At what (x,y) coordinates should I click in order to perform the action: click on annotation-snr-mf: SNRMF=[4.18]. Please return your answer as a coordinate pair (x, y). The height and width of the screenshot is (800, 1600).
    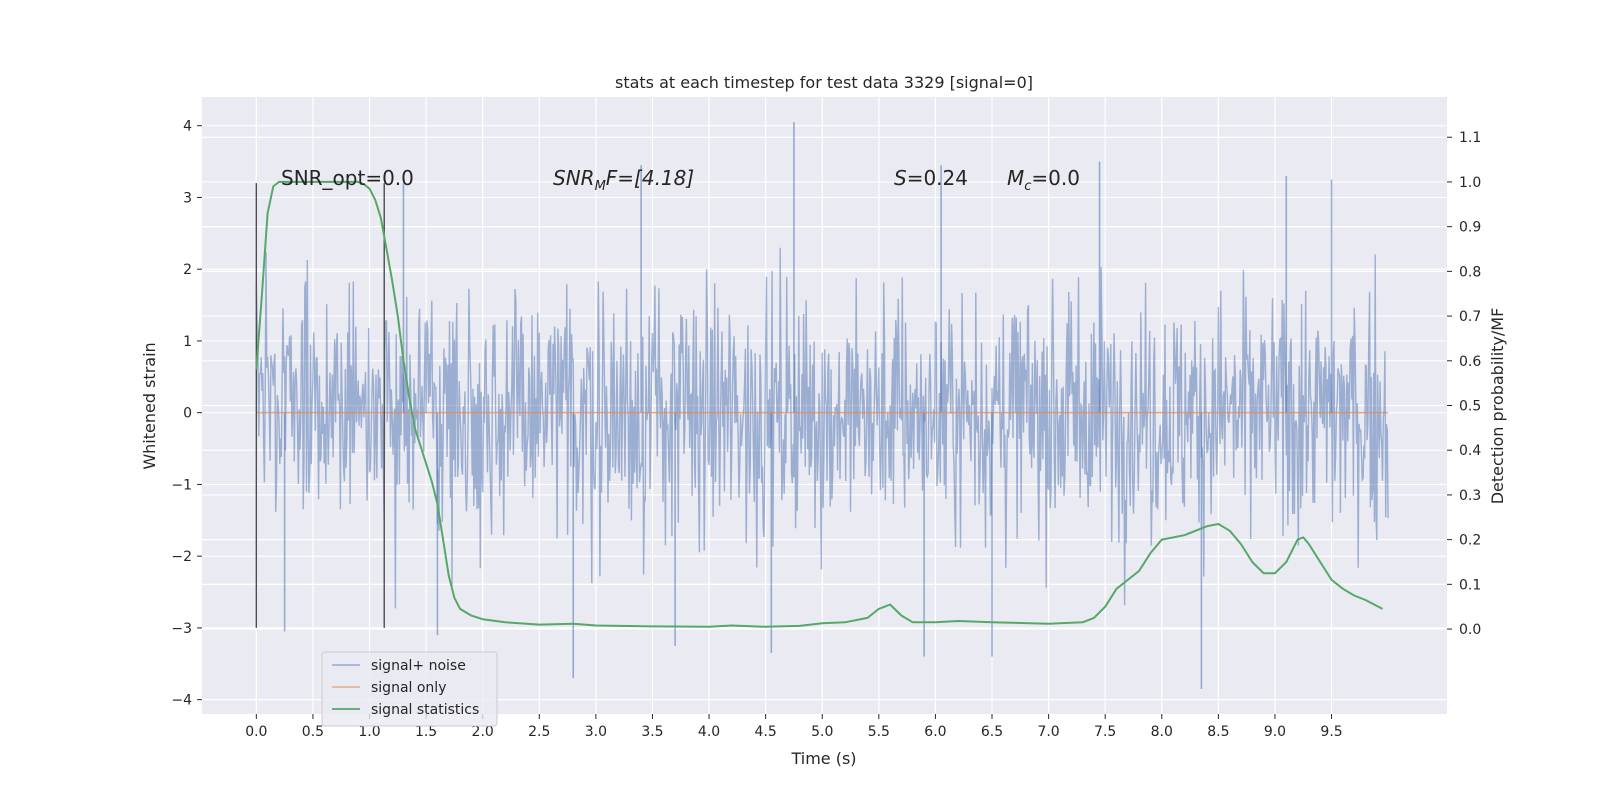
    Looking at the image, I should click on (623, 180).